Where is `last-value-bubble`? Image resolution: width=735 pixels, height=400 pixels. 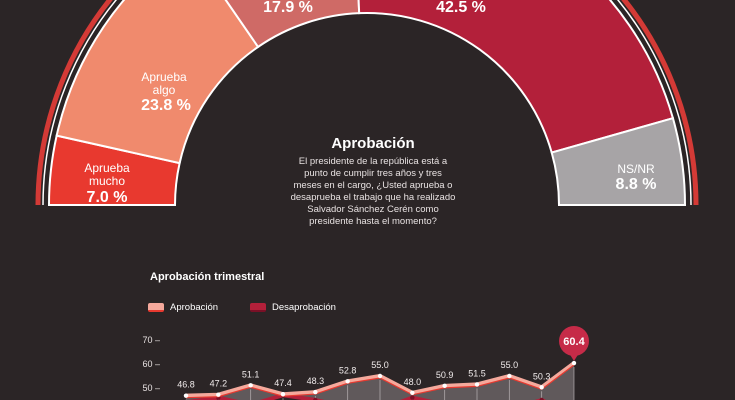
last-value-bubble is located at coordinates (574, 341).